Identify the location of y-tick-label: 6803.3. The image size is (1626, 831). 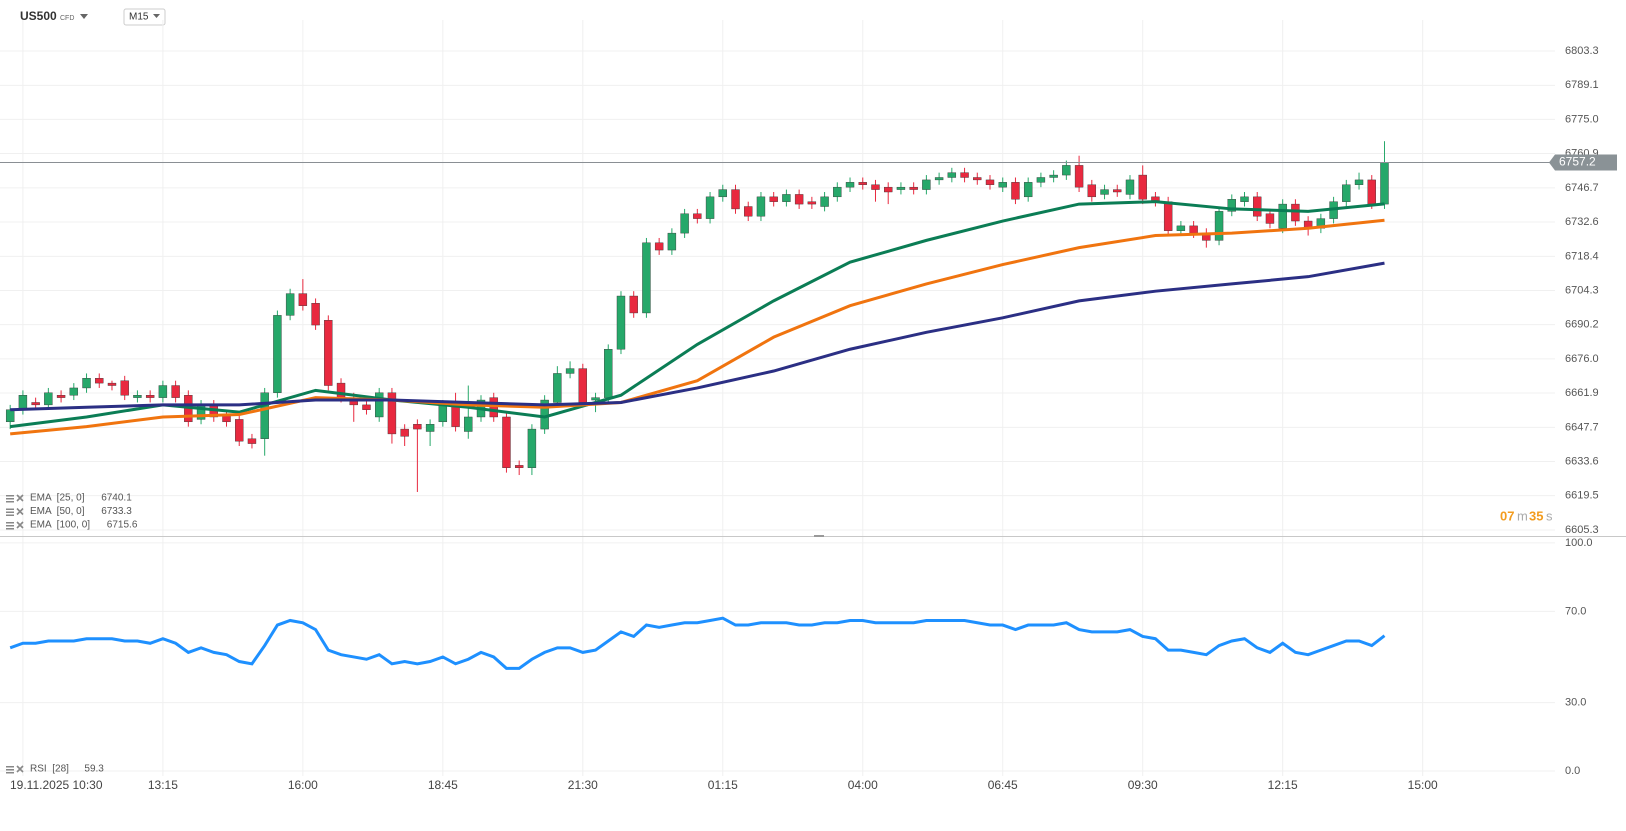
(1582, 51).